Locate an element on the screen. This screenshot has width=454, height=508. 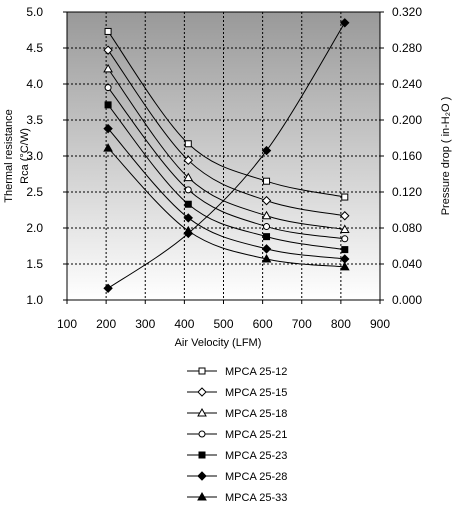
legend-label: MPCA 25-15 is located at coordinates (256, 393).